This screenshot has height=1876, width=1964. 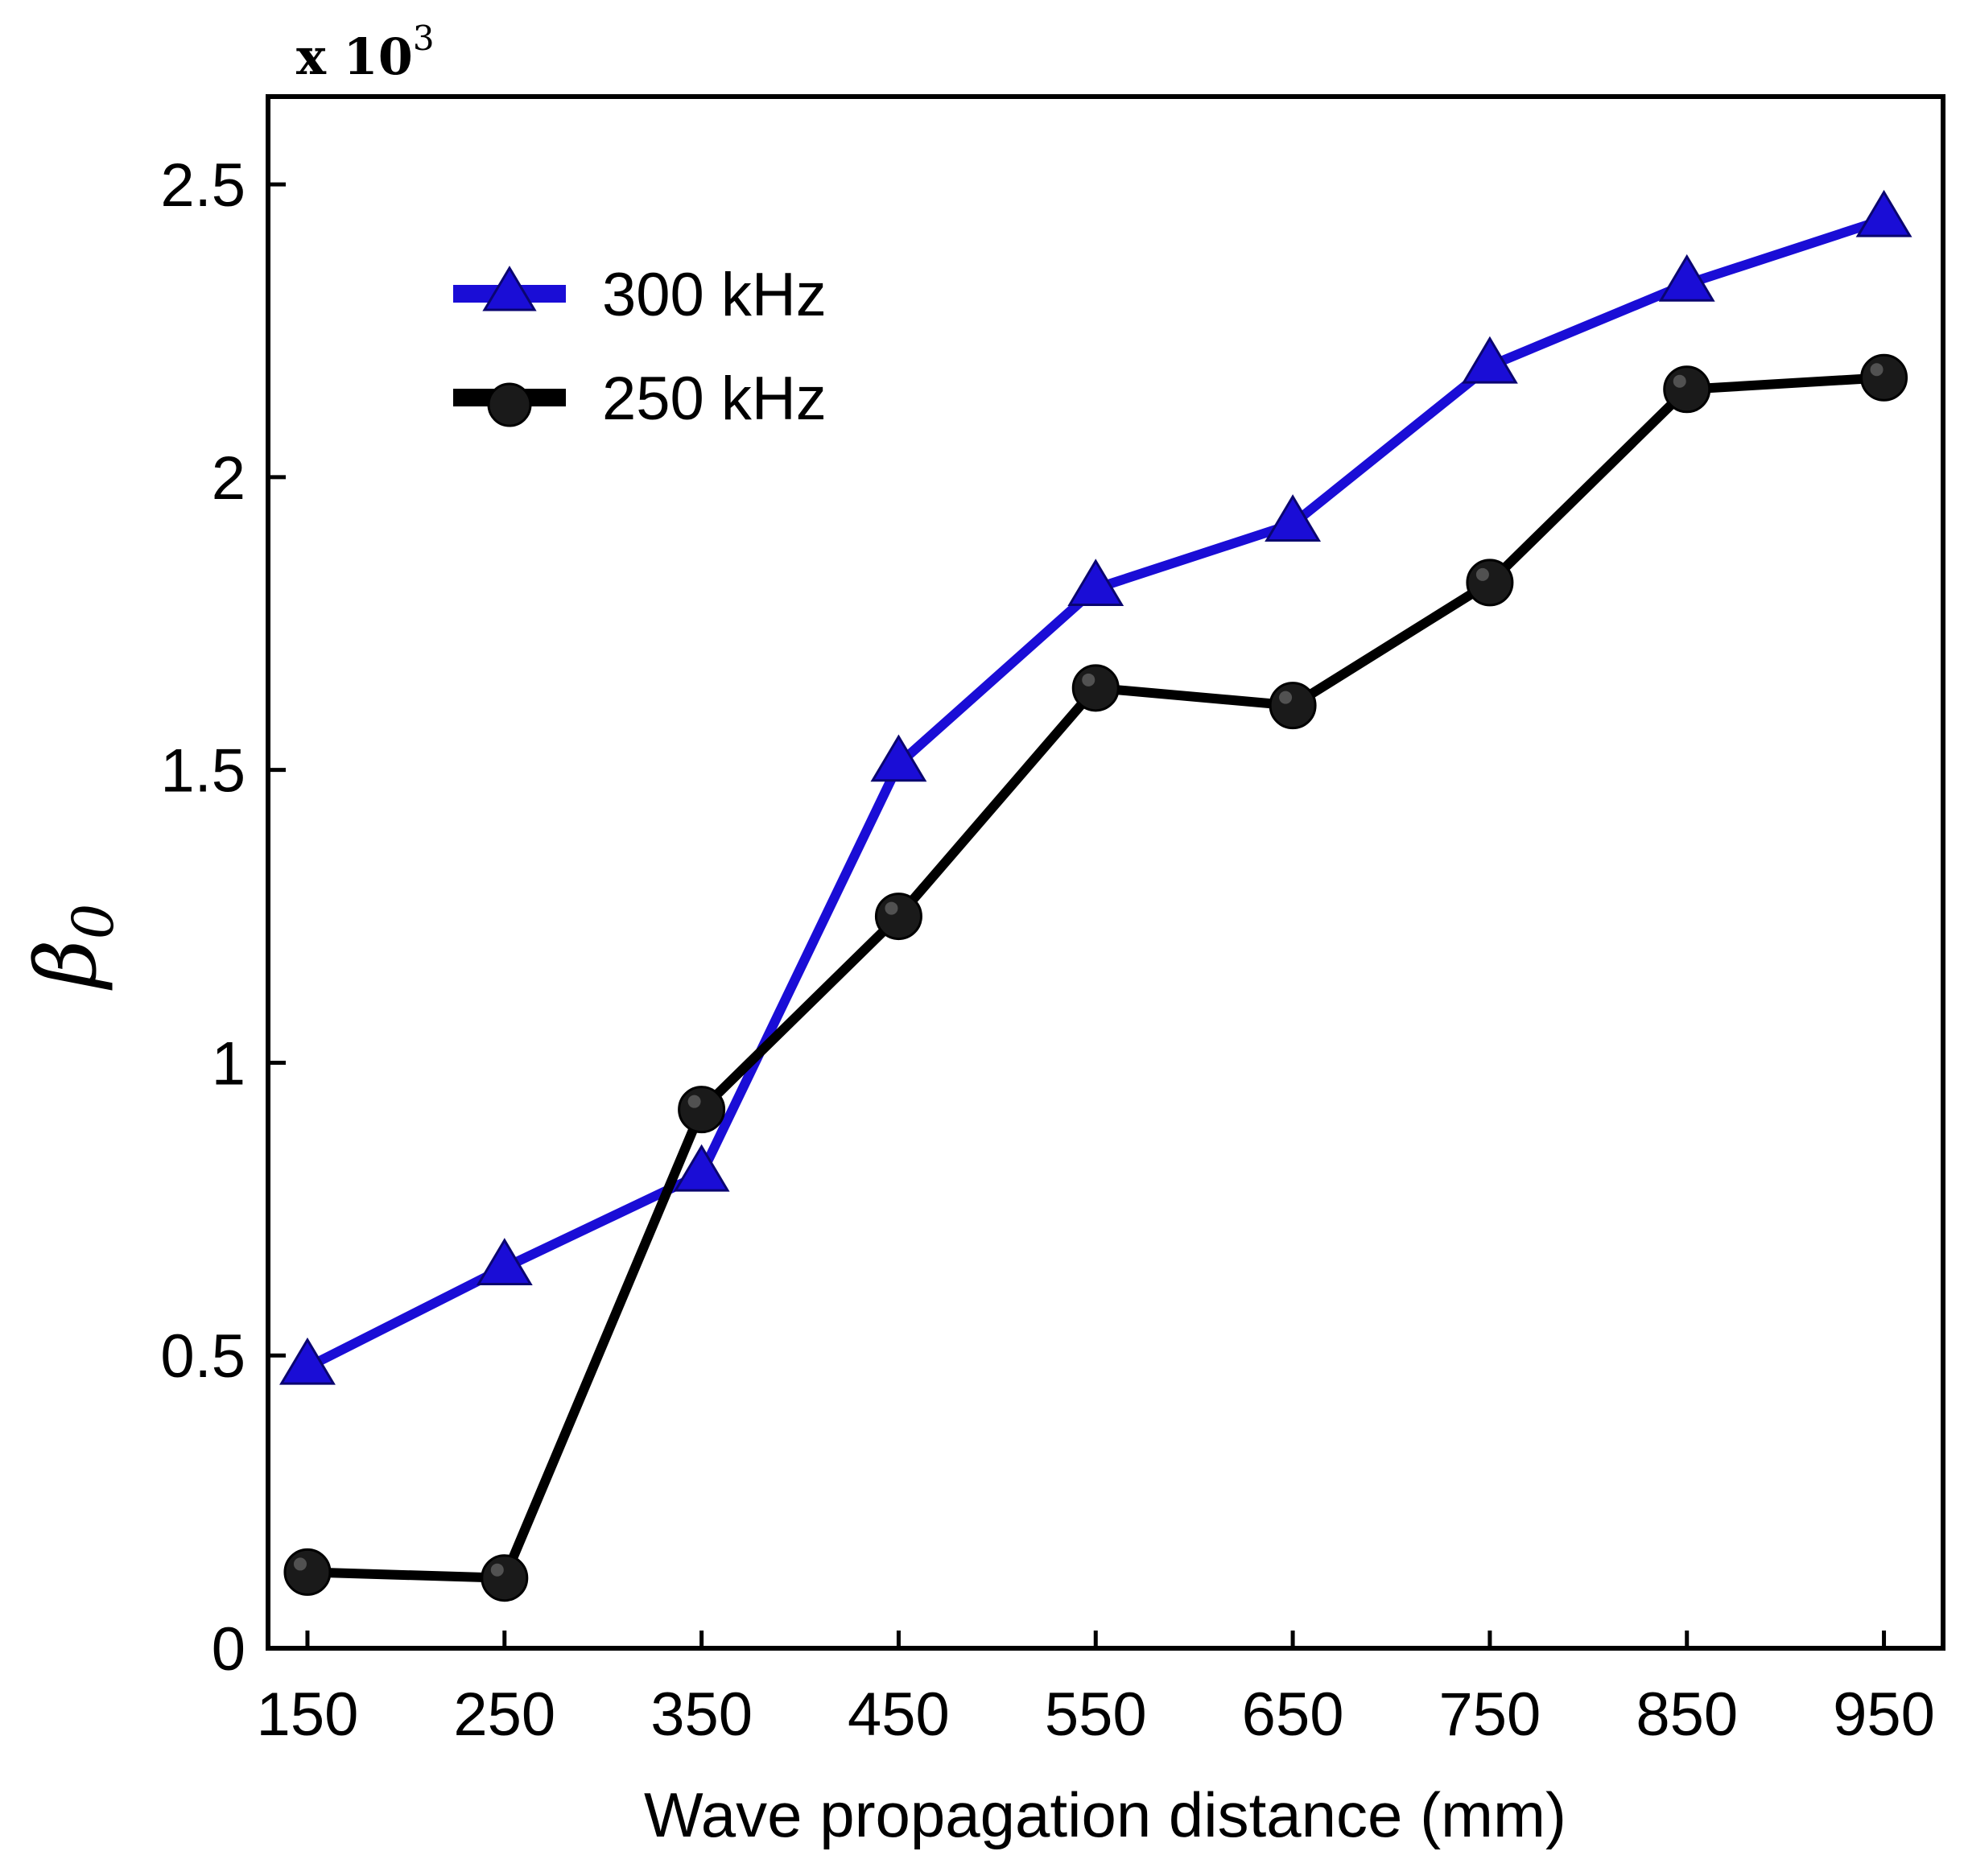 What do you see at coordinates (203, 185) in the screenshot?
I see `y-tick-label: 2.5` at bounding box center [203, 185].